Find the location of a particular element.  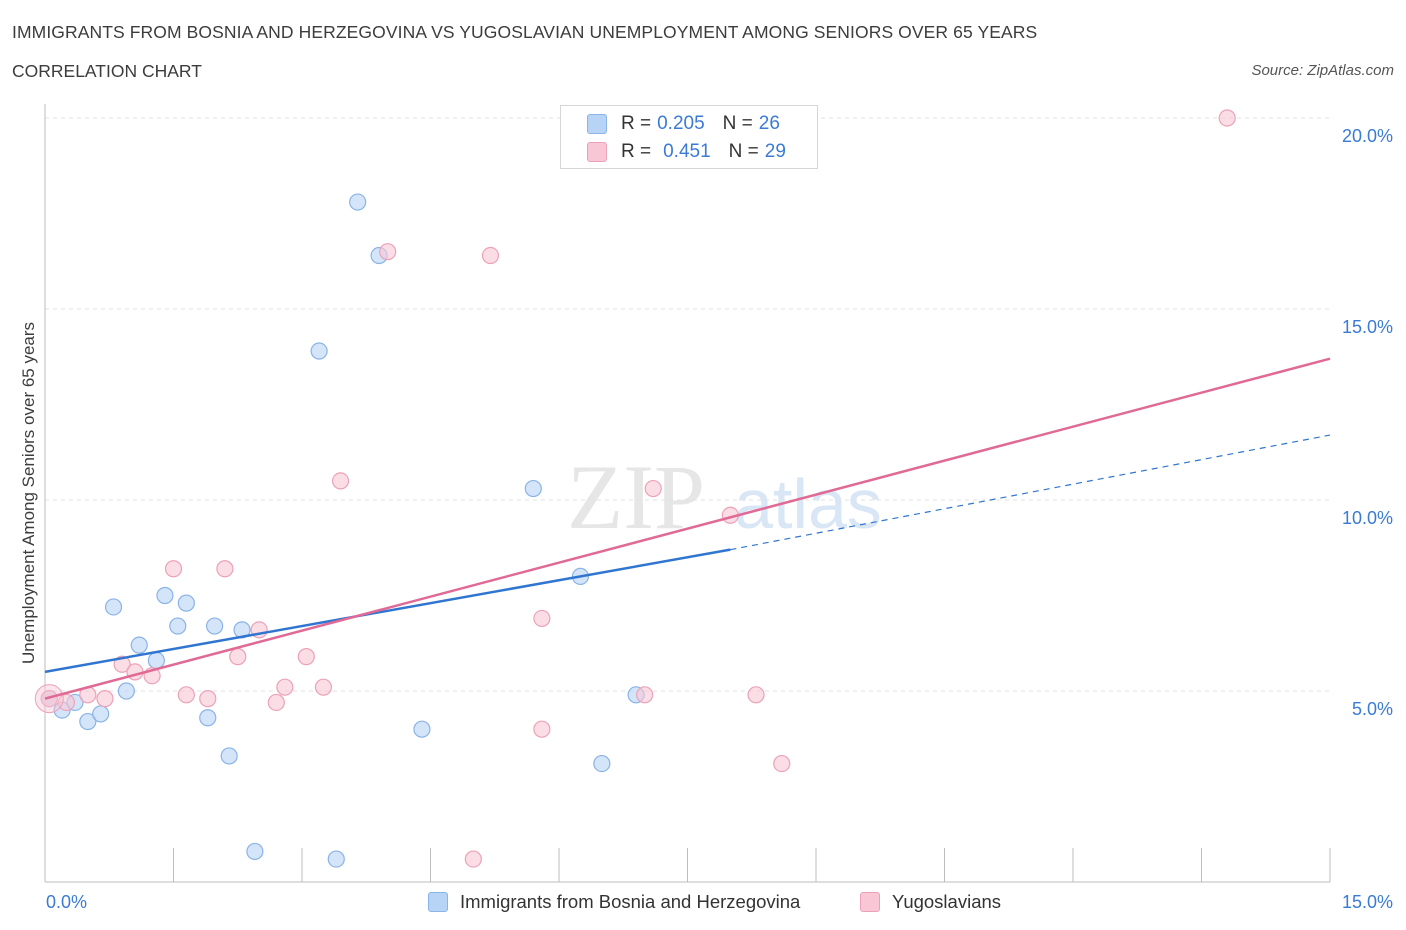

legend-r-value: 0.205 is located at coordinates (681, 123).